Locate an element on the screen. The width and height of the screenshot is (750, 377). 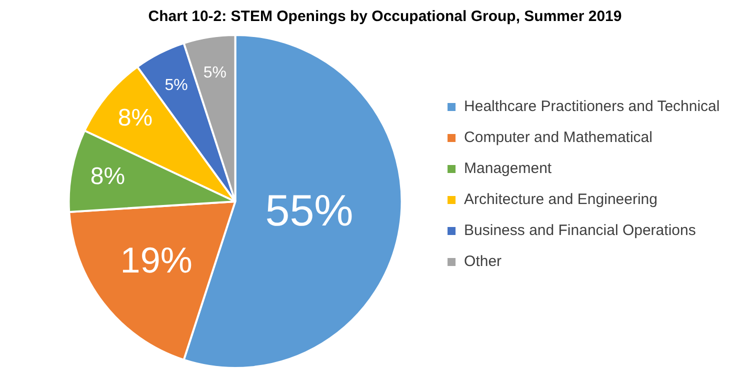
legend-label: Healthcare Practitioners and Technical is located at coordinates (592, 107).